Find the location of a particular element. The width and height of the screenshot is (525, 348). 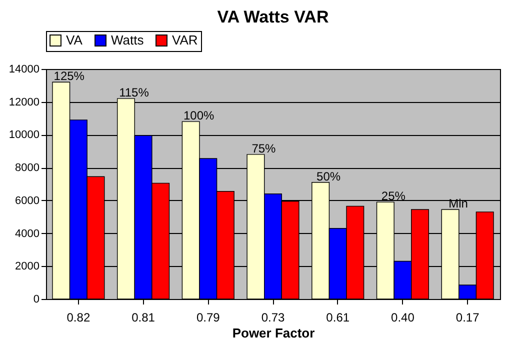

x-axis-title: Power Factor is located at coordinates (273, 333).